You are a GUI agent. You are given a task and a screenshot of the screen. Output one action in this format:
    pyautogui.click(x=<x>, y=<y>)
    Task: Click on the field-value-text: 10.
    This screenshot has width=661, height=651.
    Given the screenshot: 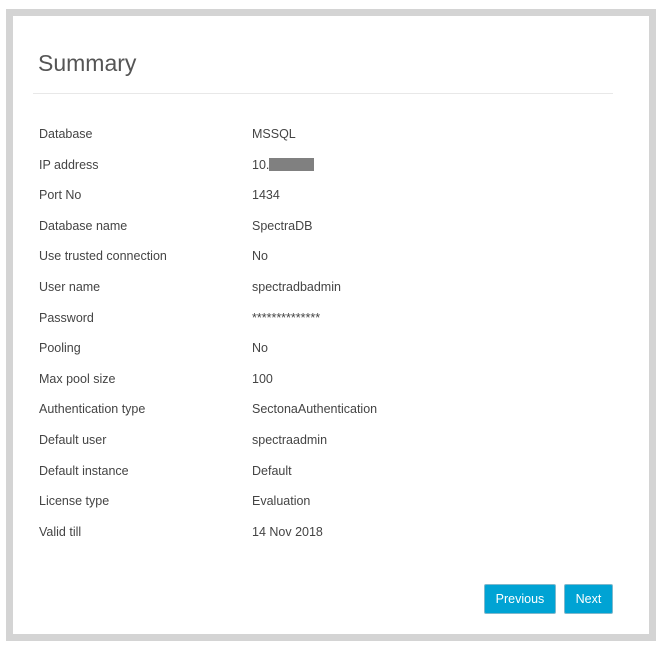 What is the action you would take?
    pyautogui.click(x=261, y=164)
    